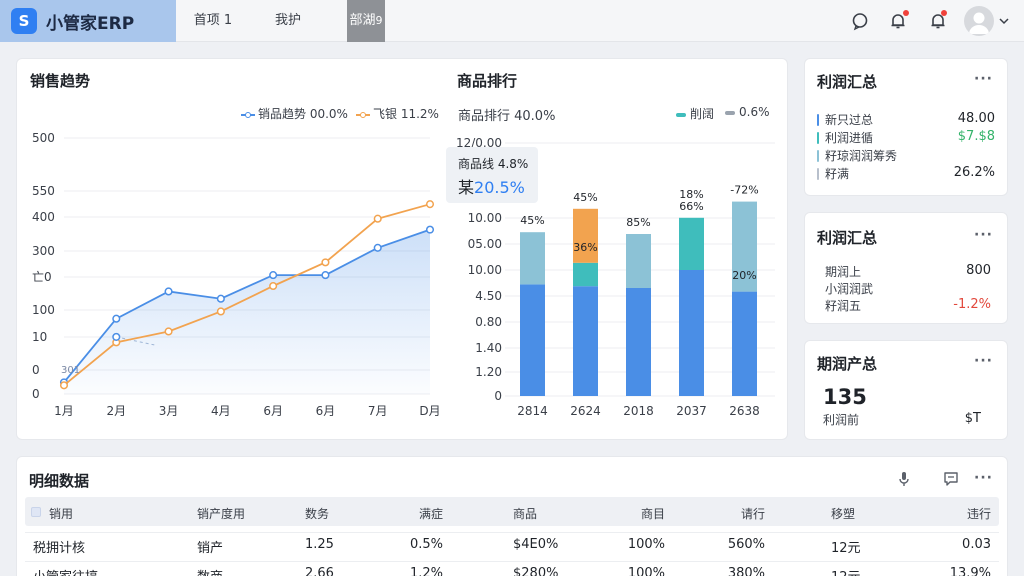 Image resolution: width=1024 pixels, height=576 pixels. I want to click on sales-area, so click(247, 311).